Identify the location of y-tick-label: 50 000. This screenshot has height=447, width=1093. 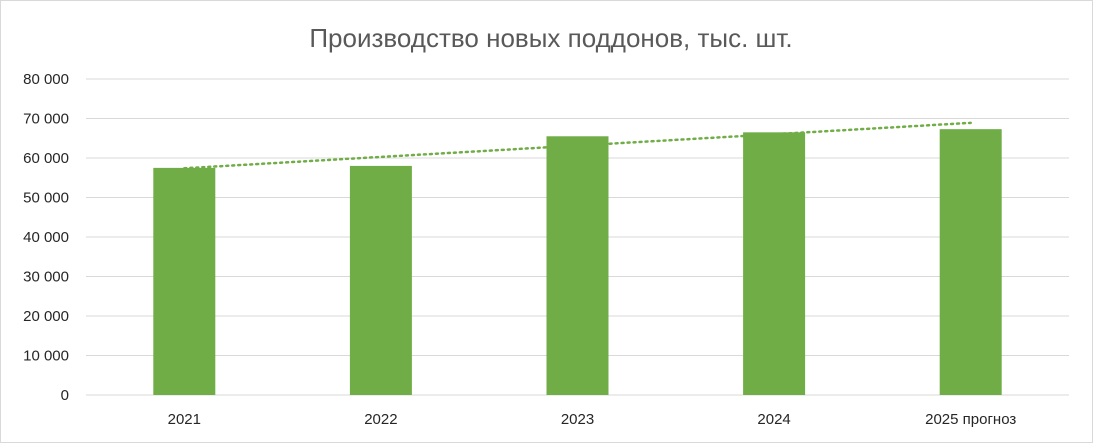
(46, 198).